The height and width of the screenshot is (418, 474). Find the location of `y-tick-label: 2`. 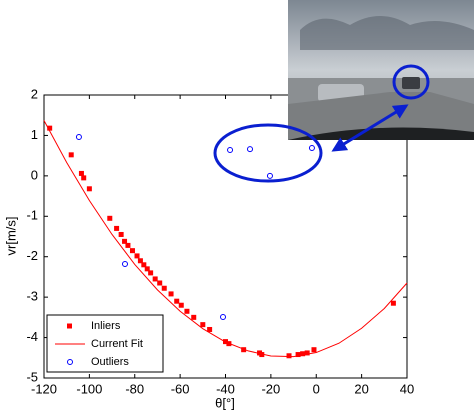

y-tick-label: 2 is located at coordinates (34, 93).